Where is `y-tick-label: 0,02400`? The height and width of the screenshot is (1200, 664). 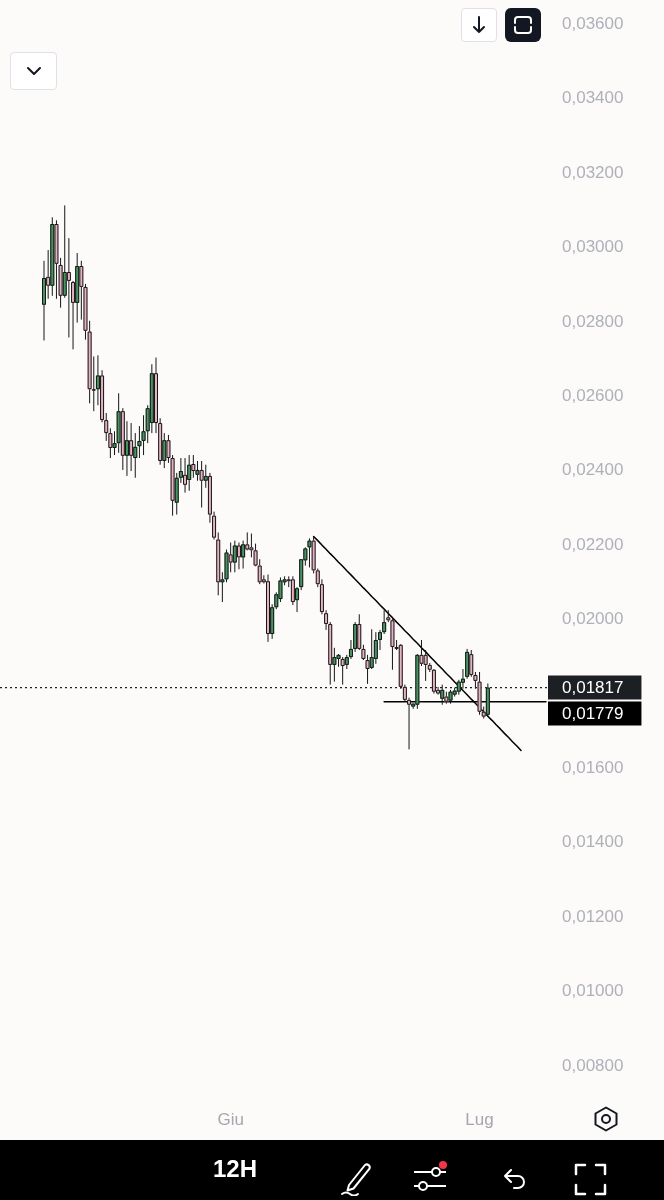
y-tick-label: 0,02400 is located at coordinates (593, 470).